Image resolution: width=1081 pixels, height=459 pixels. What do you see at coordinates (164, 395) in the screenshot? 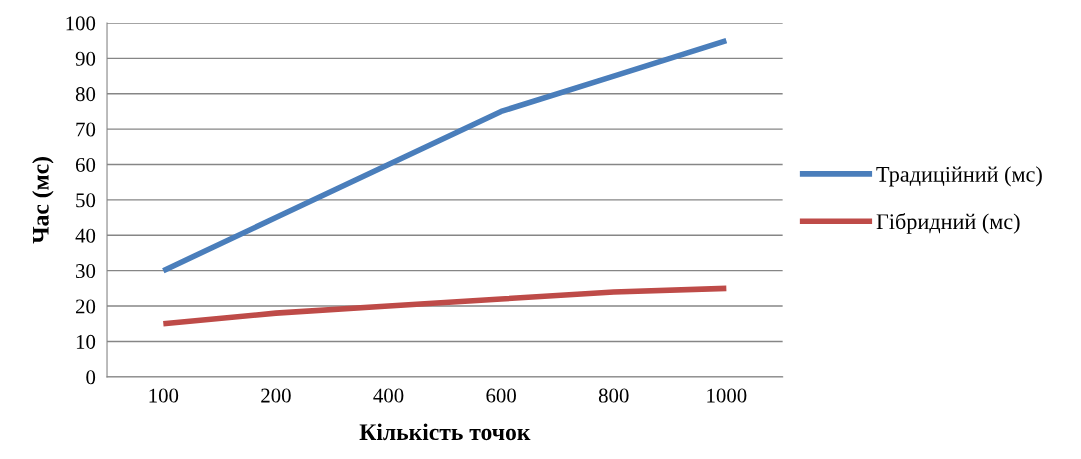
I see `x-tick-label: 100` at bounding box center [164, 395].